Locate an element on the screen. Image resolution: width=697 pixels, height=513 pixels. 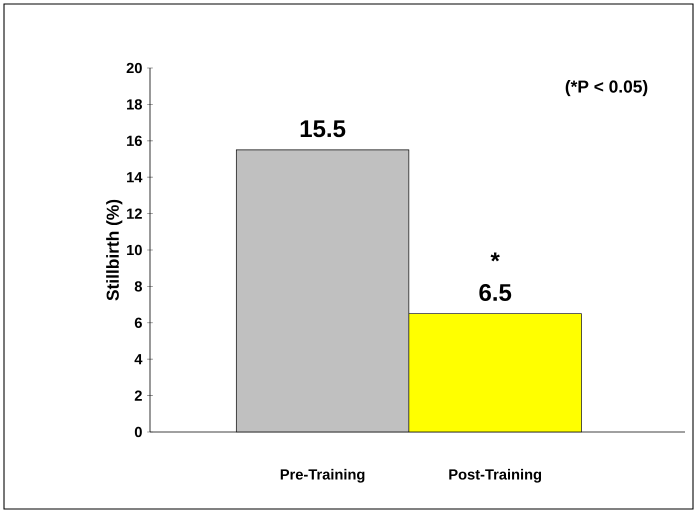
annotation: (*P < 0.05) is located at coordinates (607, 88).